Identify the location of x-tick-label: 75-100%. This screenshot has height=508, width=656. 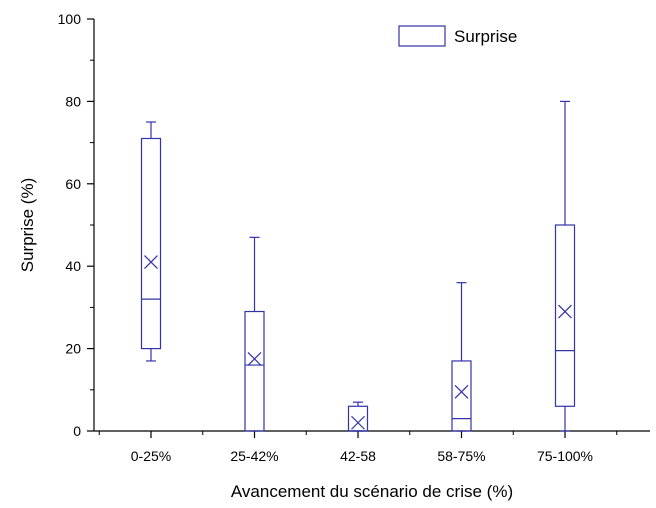
(565, 456).